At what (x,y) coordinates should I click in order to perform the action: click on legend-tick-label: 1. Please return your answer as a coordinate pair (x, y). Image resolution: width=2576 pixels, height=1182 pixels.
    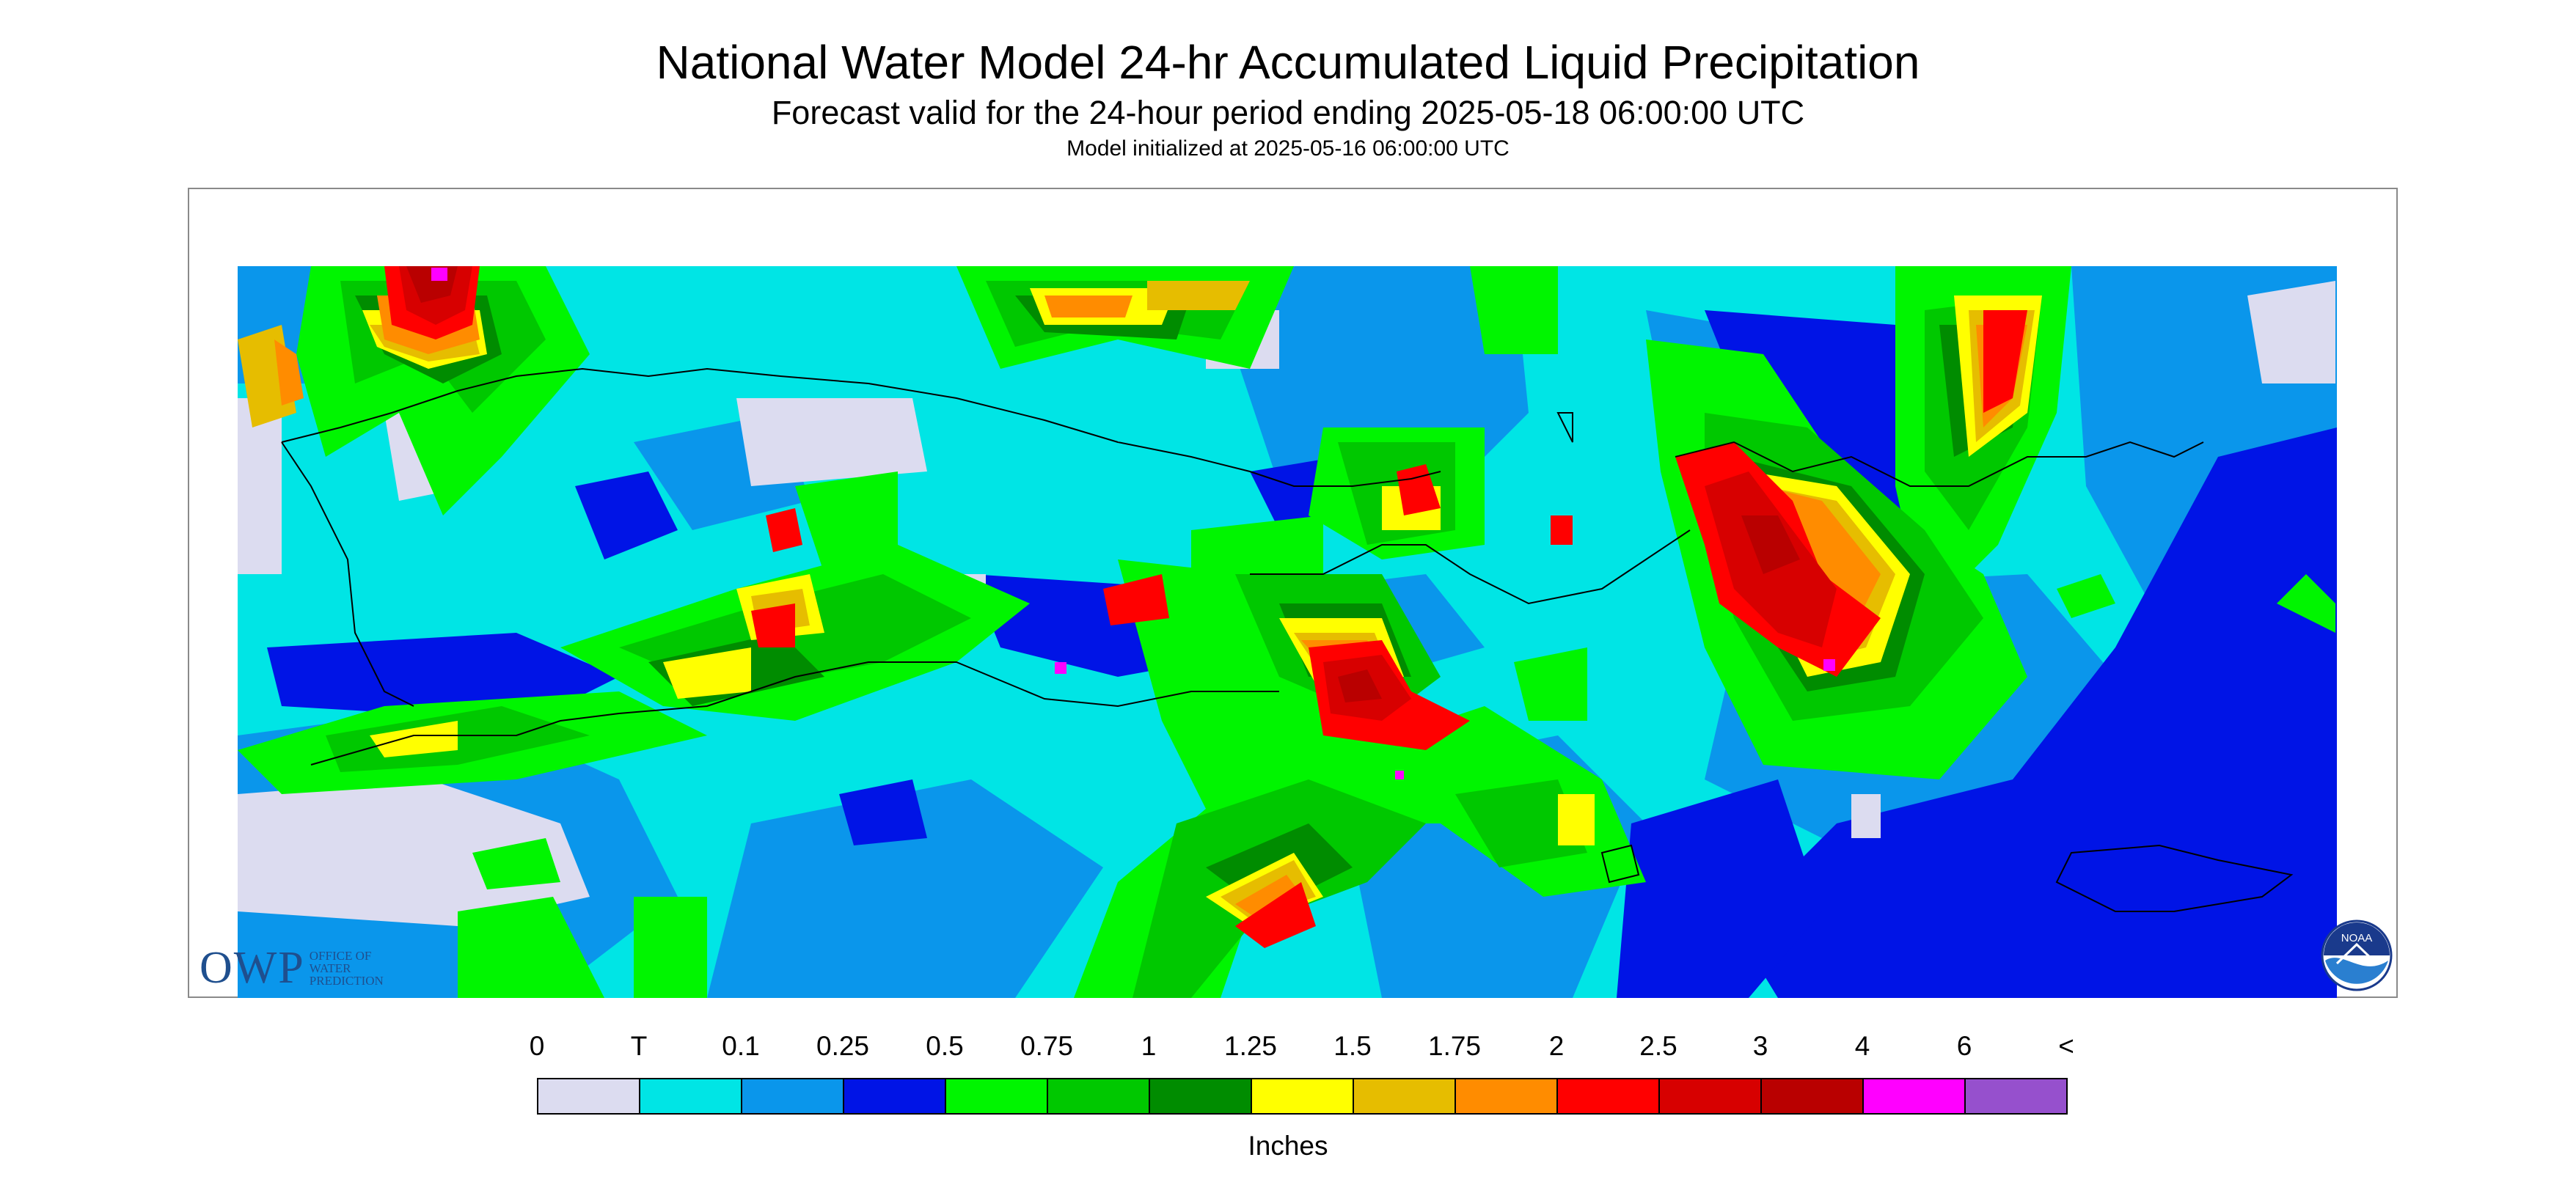
    Looking at the image, I should click on (1149, 1046).